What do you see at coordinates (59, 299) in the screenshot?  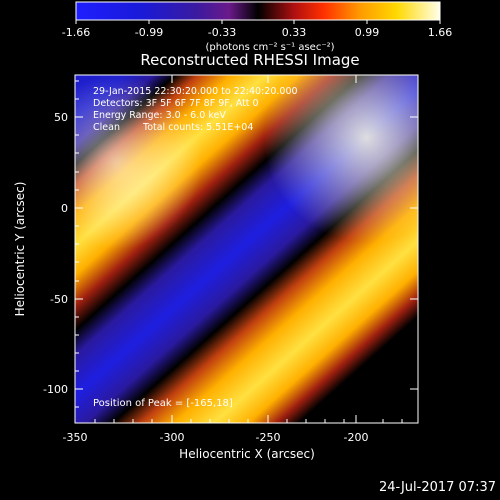 I see `y-tick-label: -50` at bounding box center [59, 299].